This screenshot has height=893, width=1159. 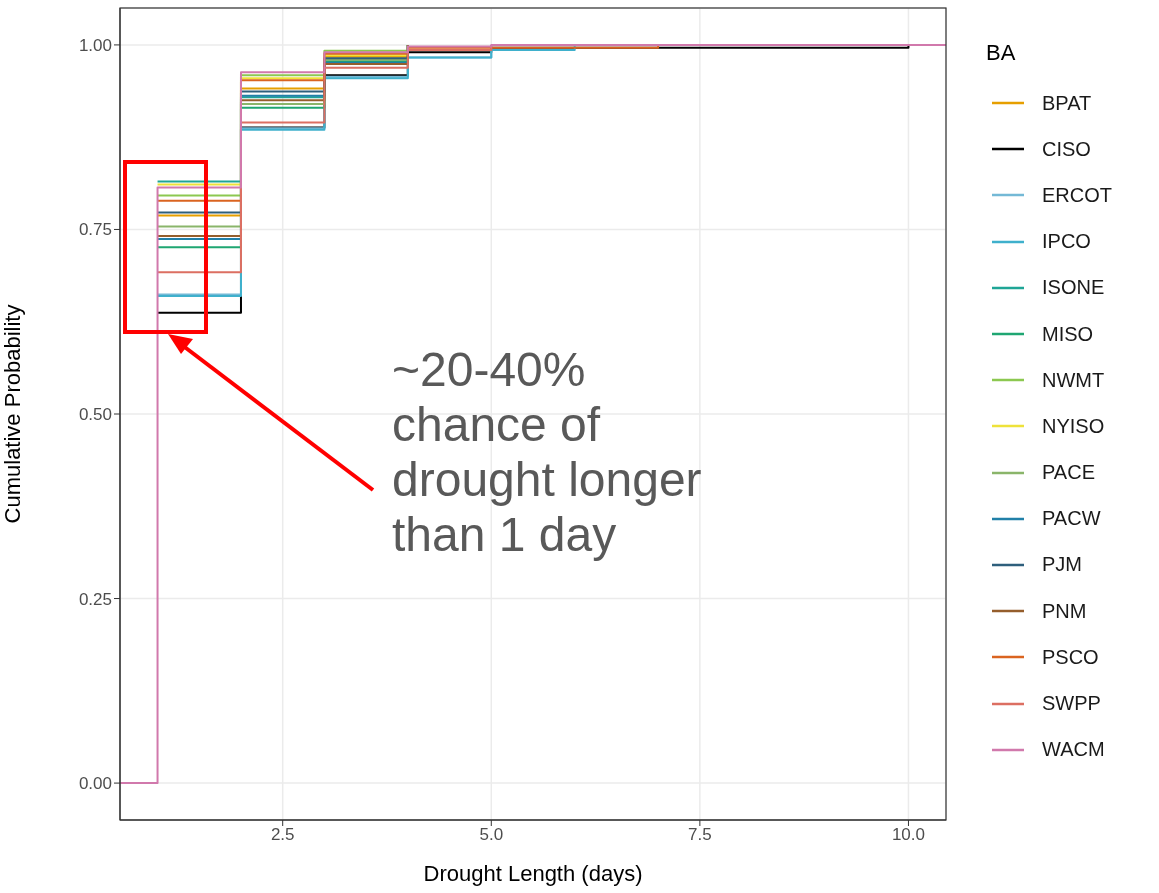 I want to click on legend-label: NWMT, so click(x=1073, y=380).